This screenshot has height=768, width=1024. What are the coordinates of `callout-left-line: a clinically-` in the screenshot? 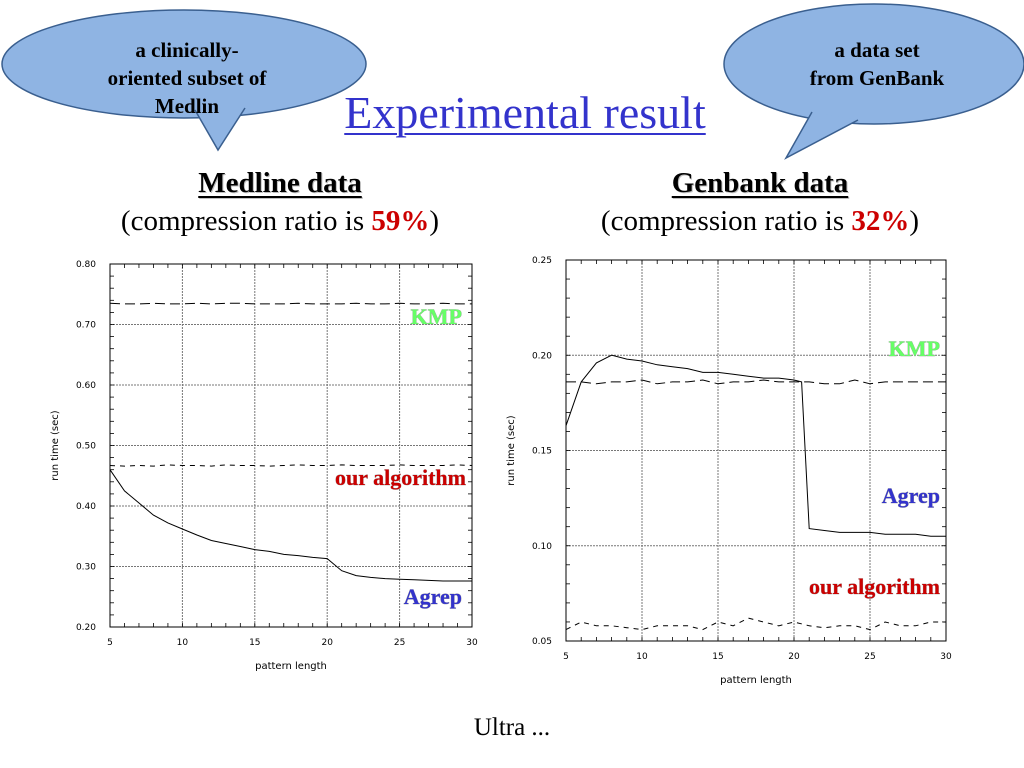 It's located at (187, 50).